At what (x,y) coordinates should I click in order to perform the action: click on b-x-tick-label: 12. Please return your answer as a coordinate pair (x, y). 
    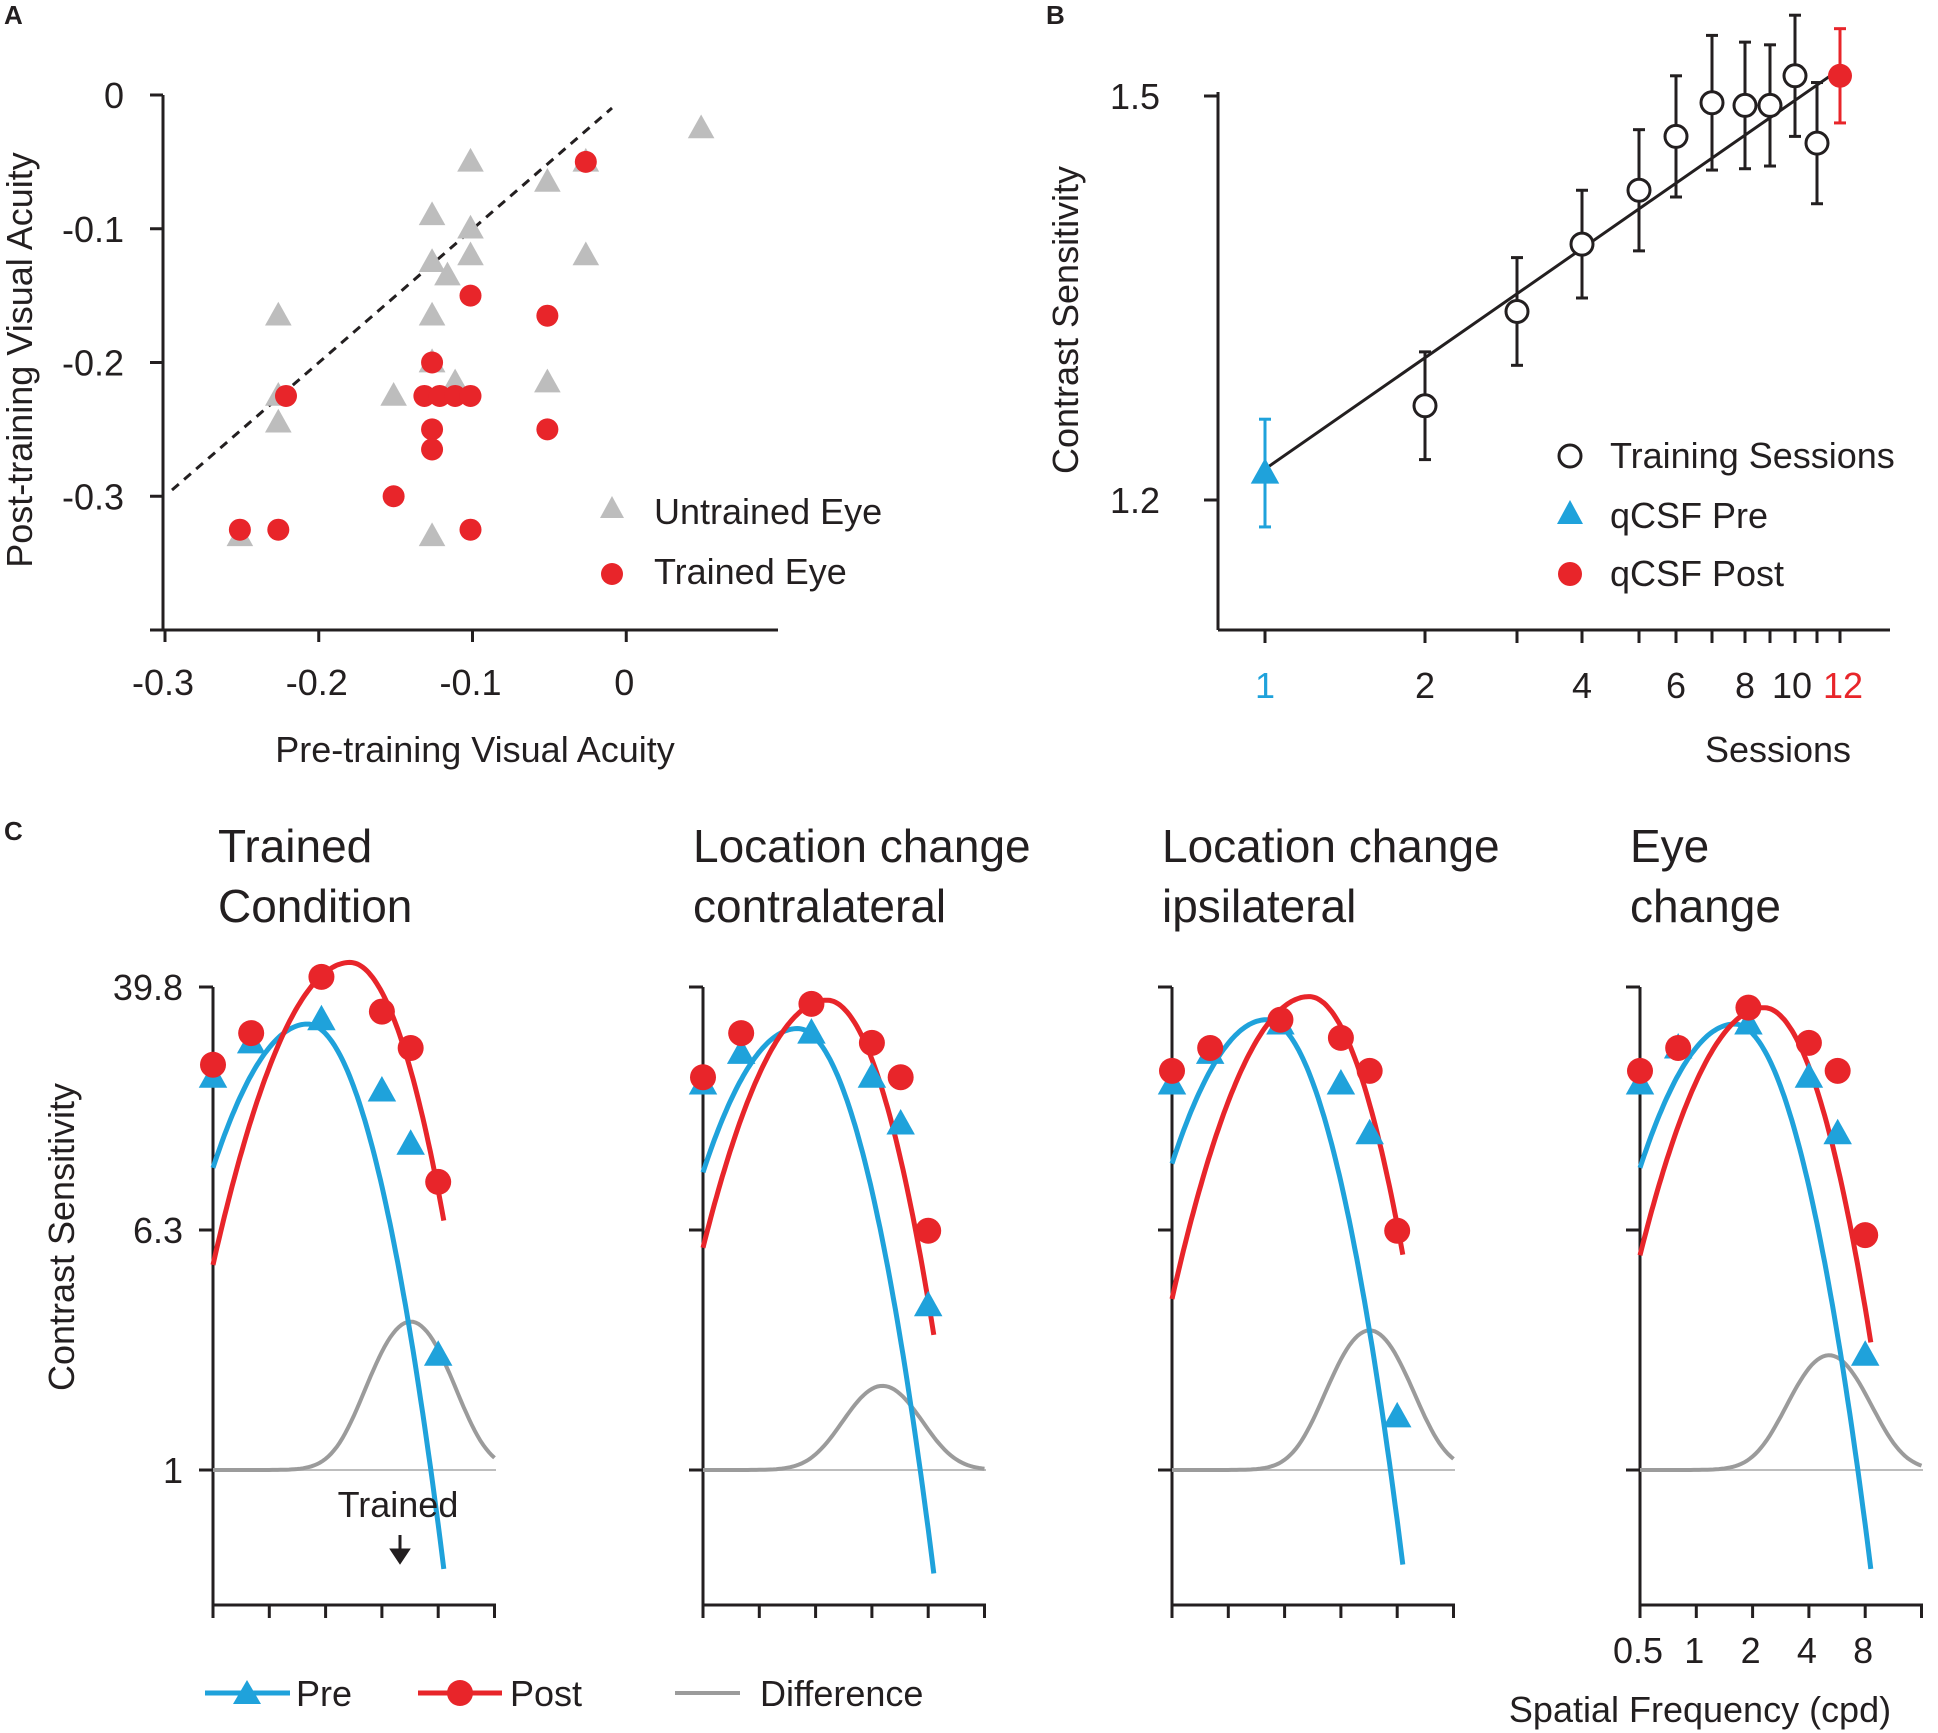
    Looking at the image, I should click on (1843, 685).